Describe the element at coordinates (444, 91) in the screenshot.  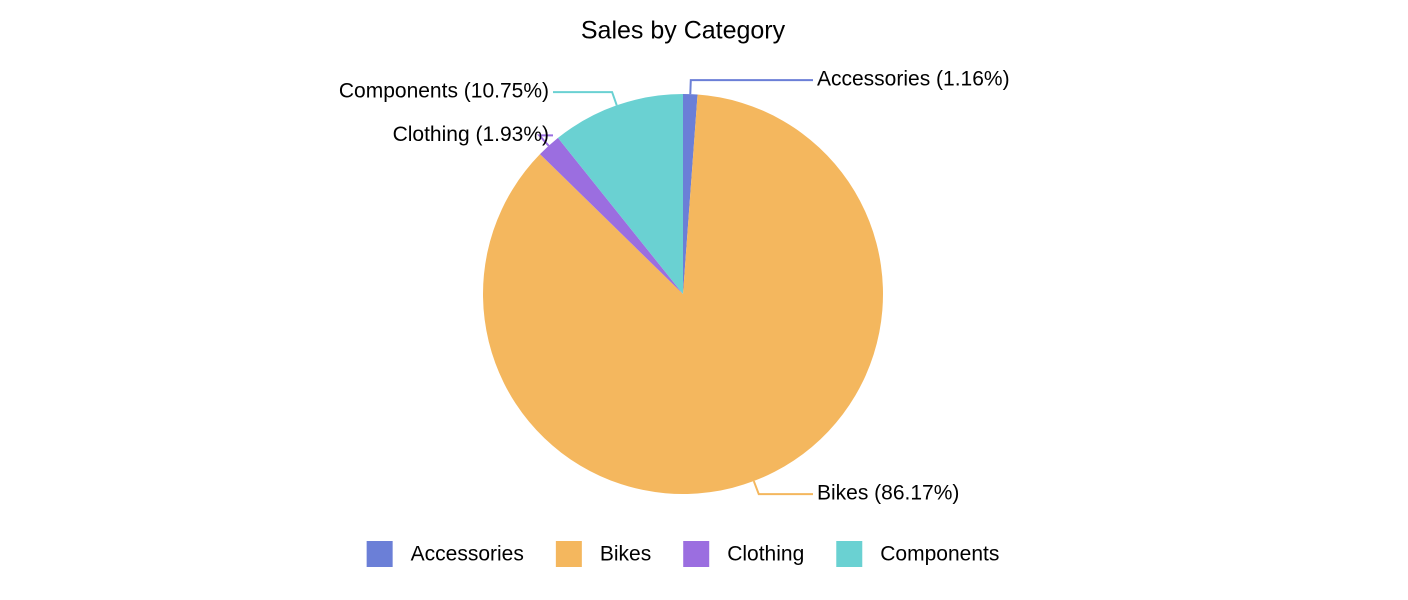
I see `data-label: Components (10.75%)` at that location.